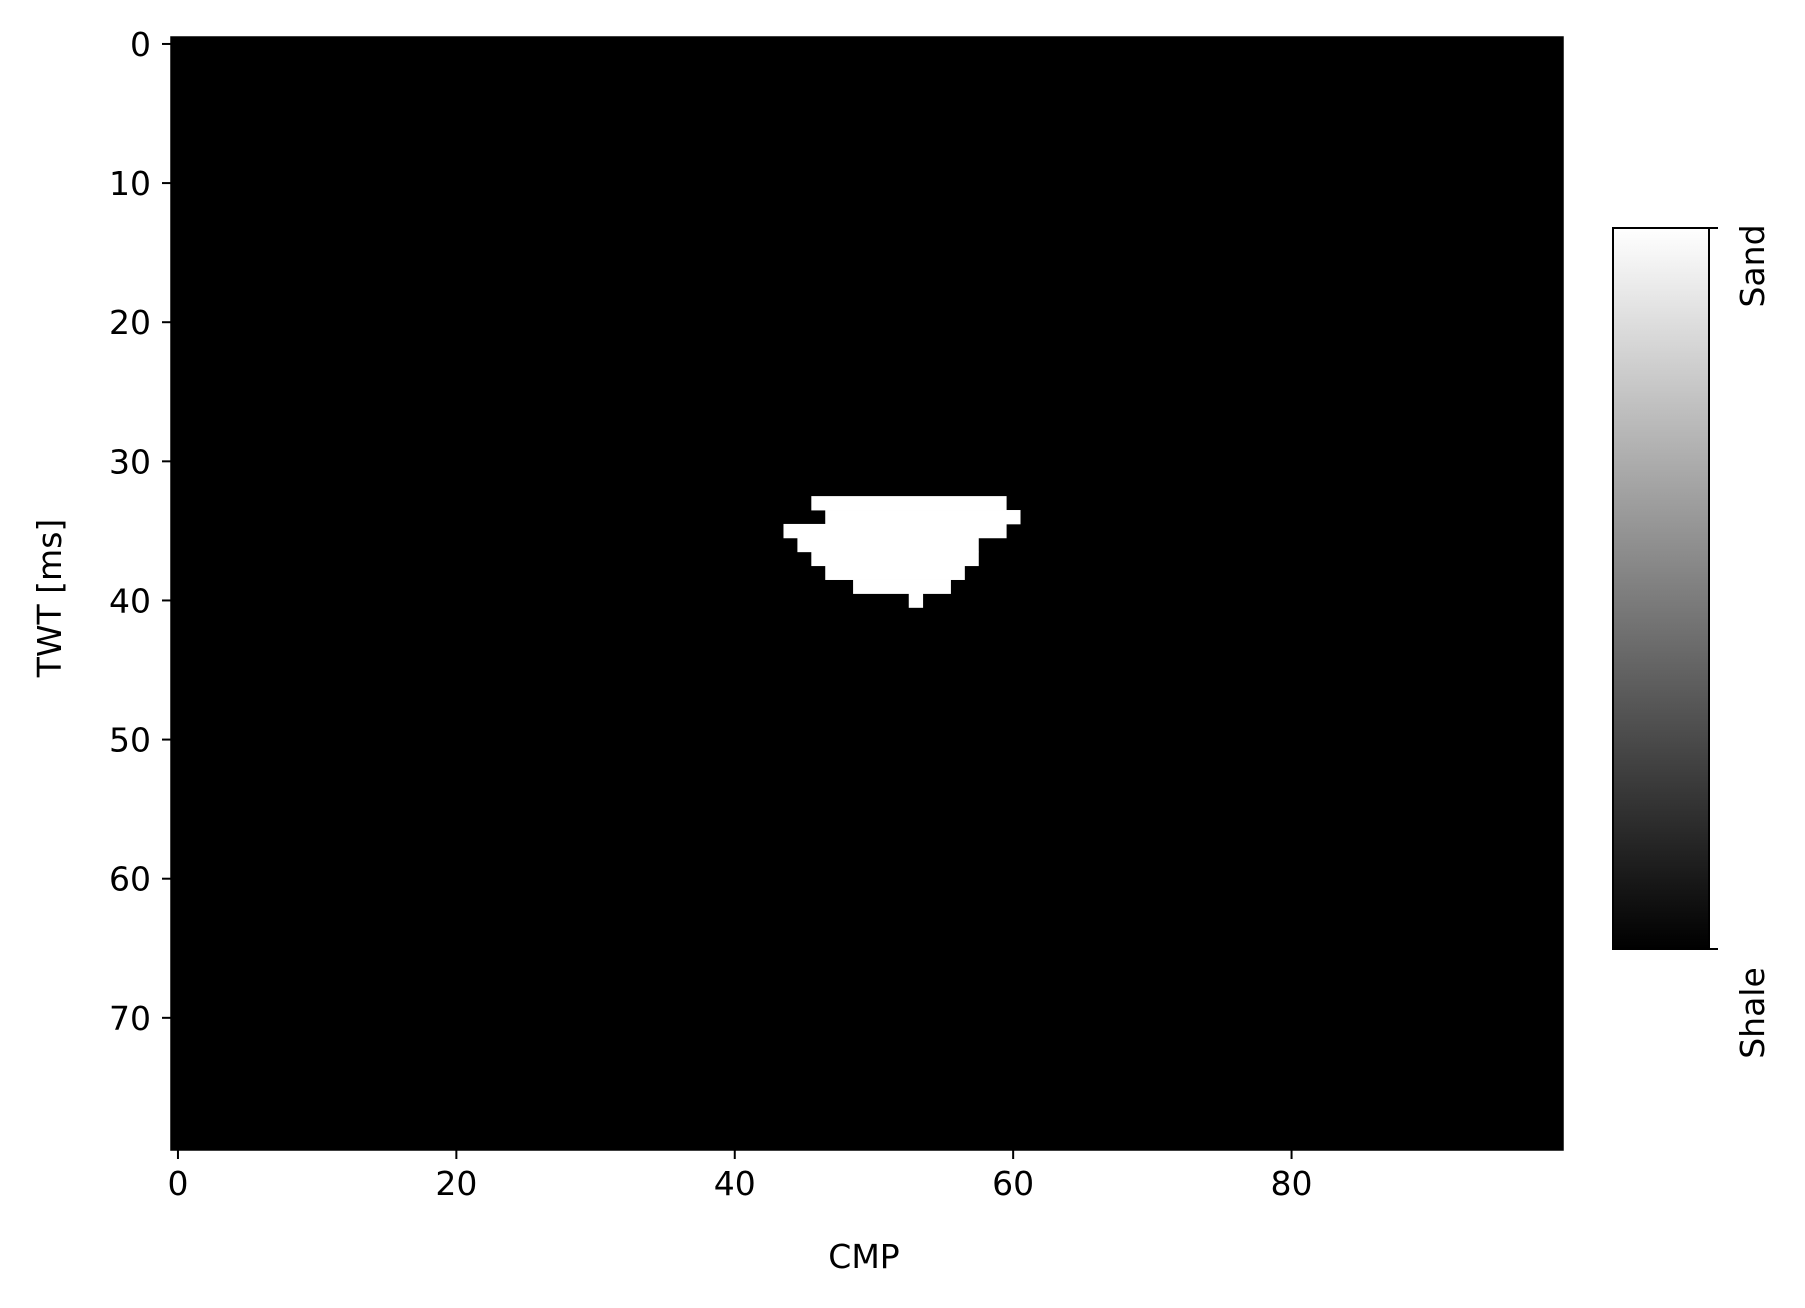 This screenshot has width=1805, height=1308. I want to click on y-tick-label: 20, so click(130, 322).